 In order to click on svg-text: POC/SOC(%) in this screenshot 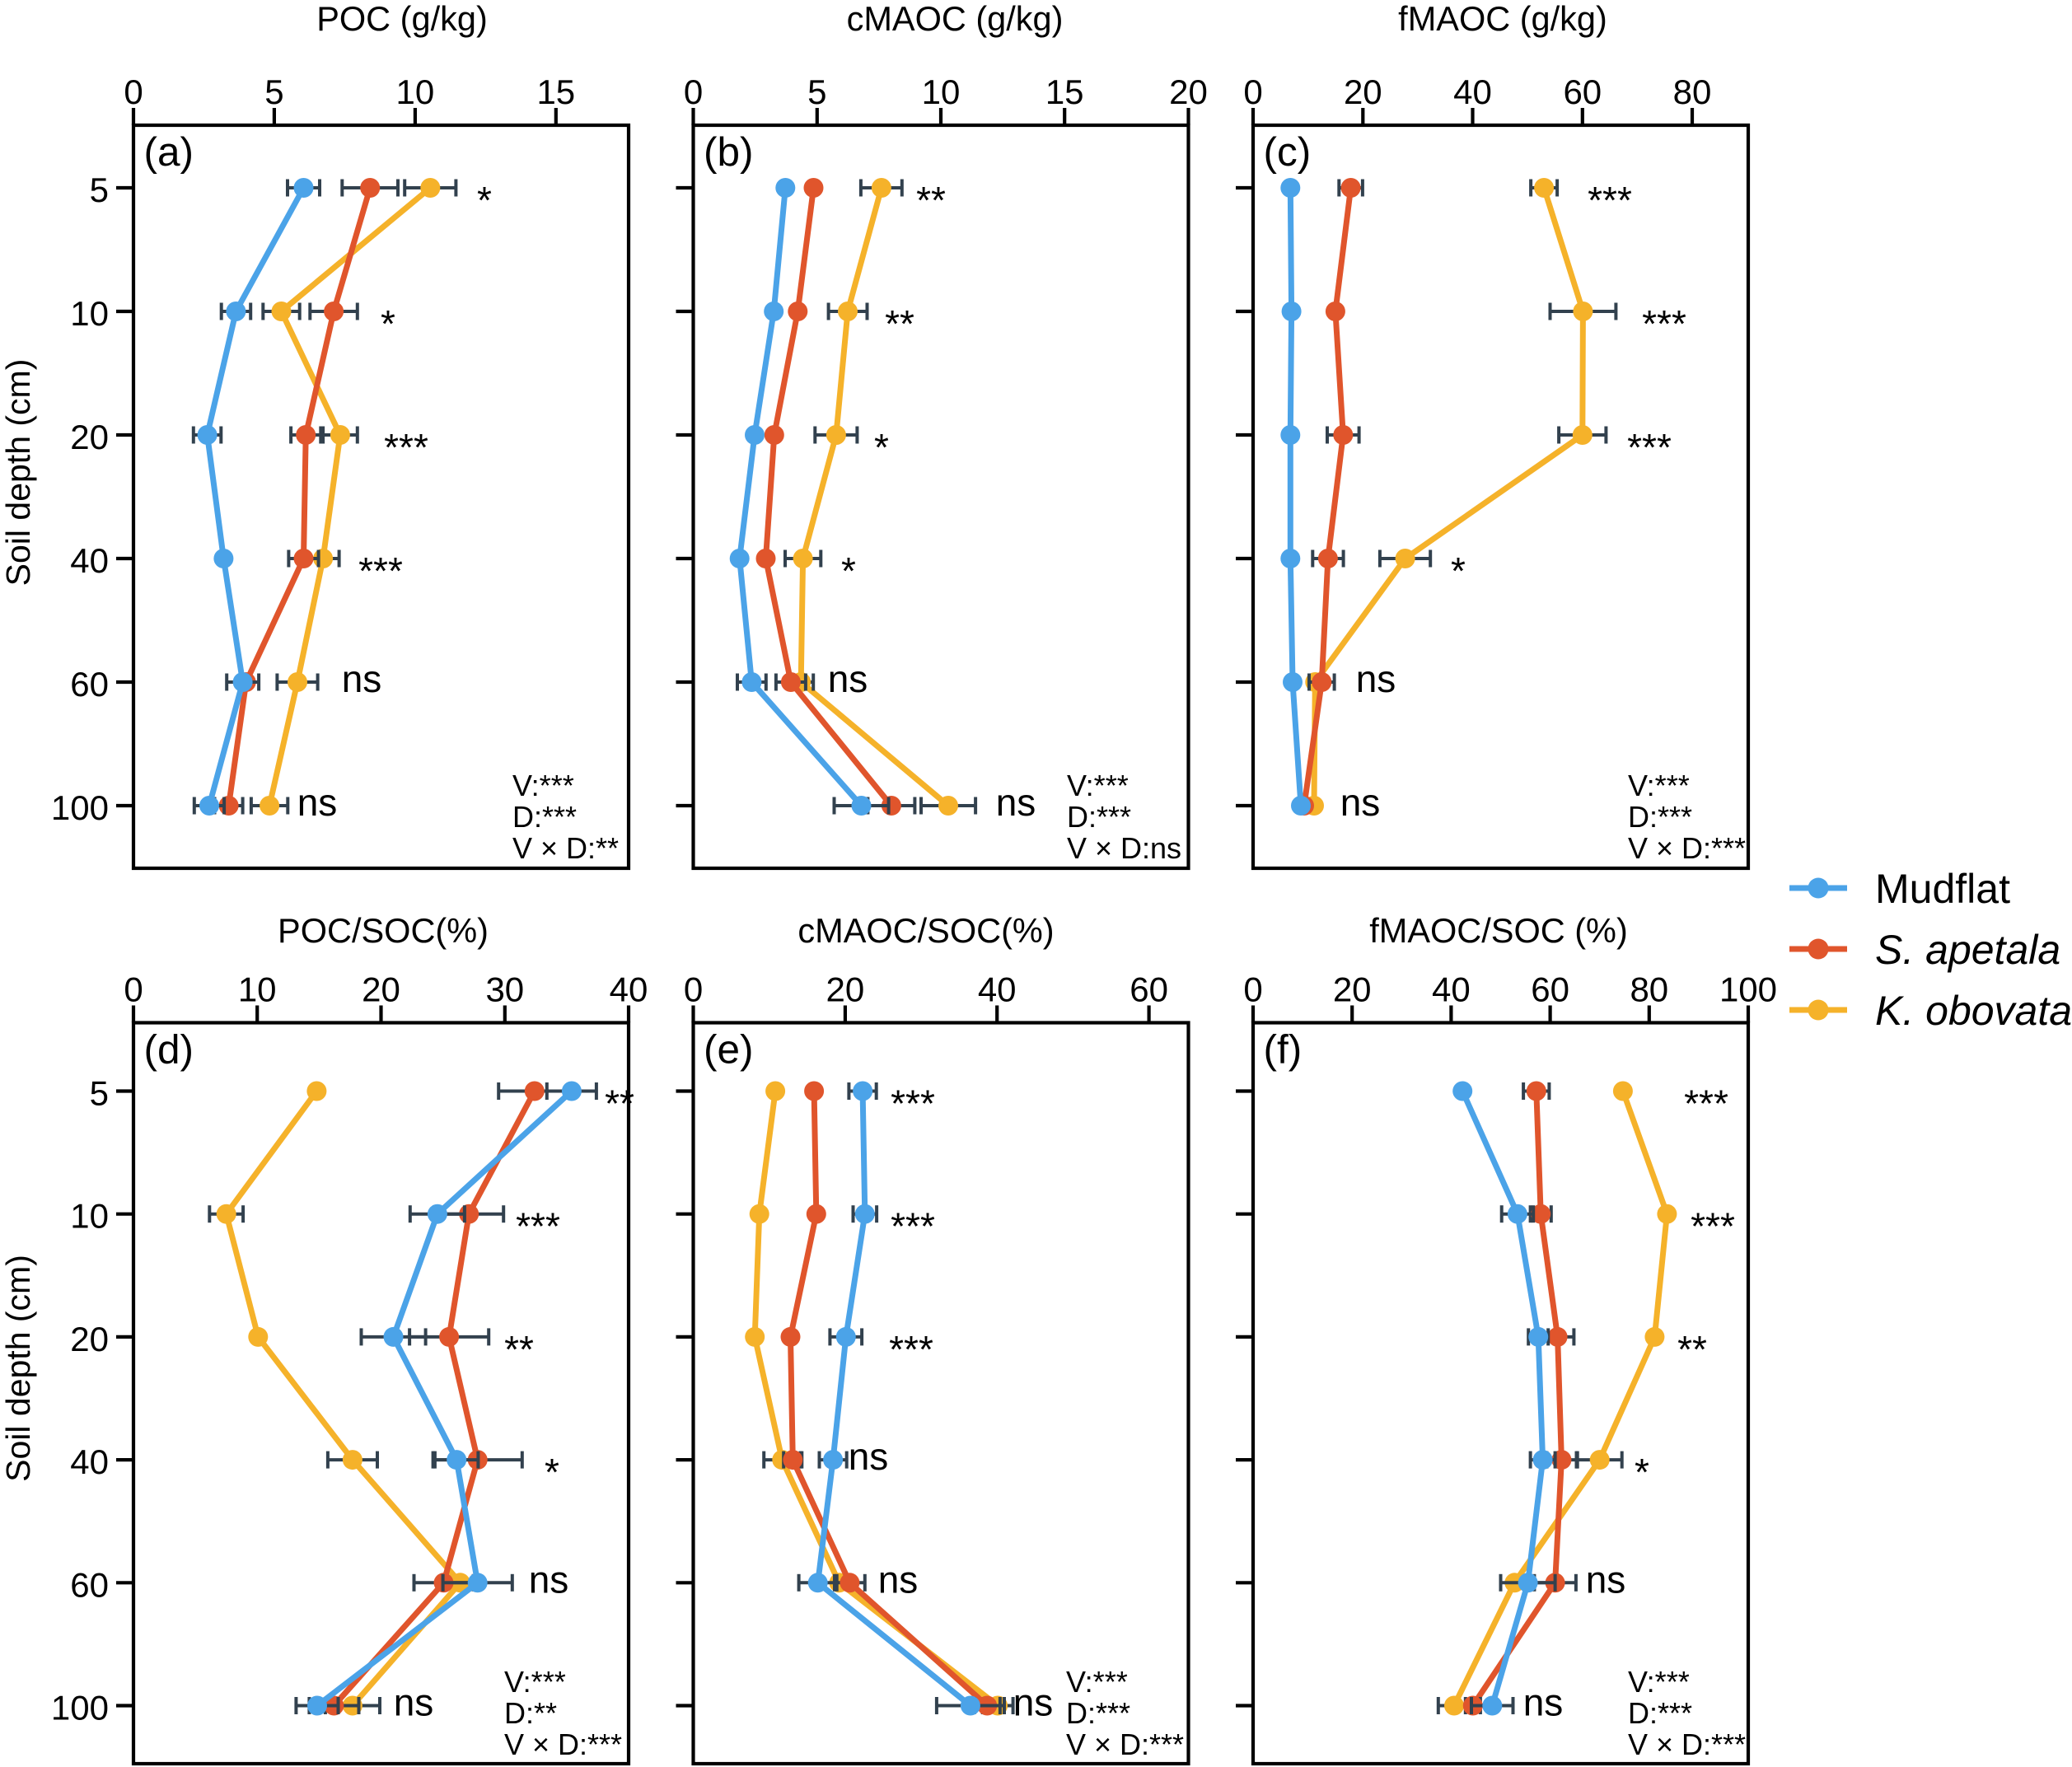, I will do `click(384, 930)`.